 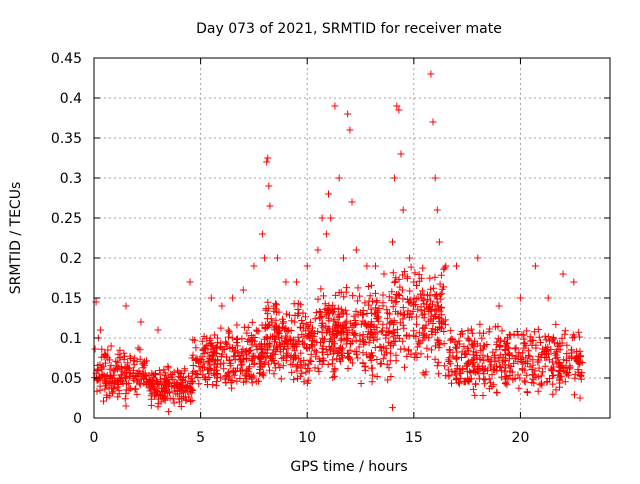 I want to click on y-tick-label: 0.05, so click(x=66, y=379).